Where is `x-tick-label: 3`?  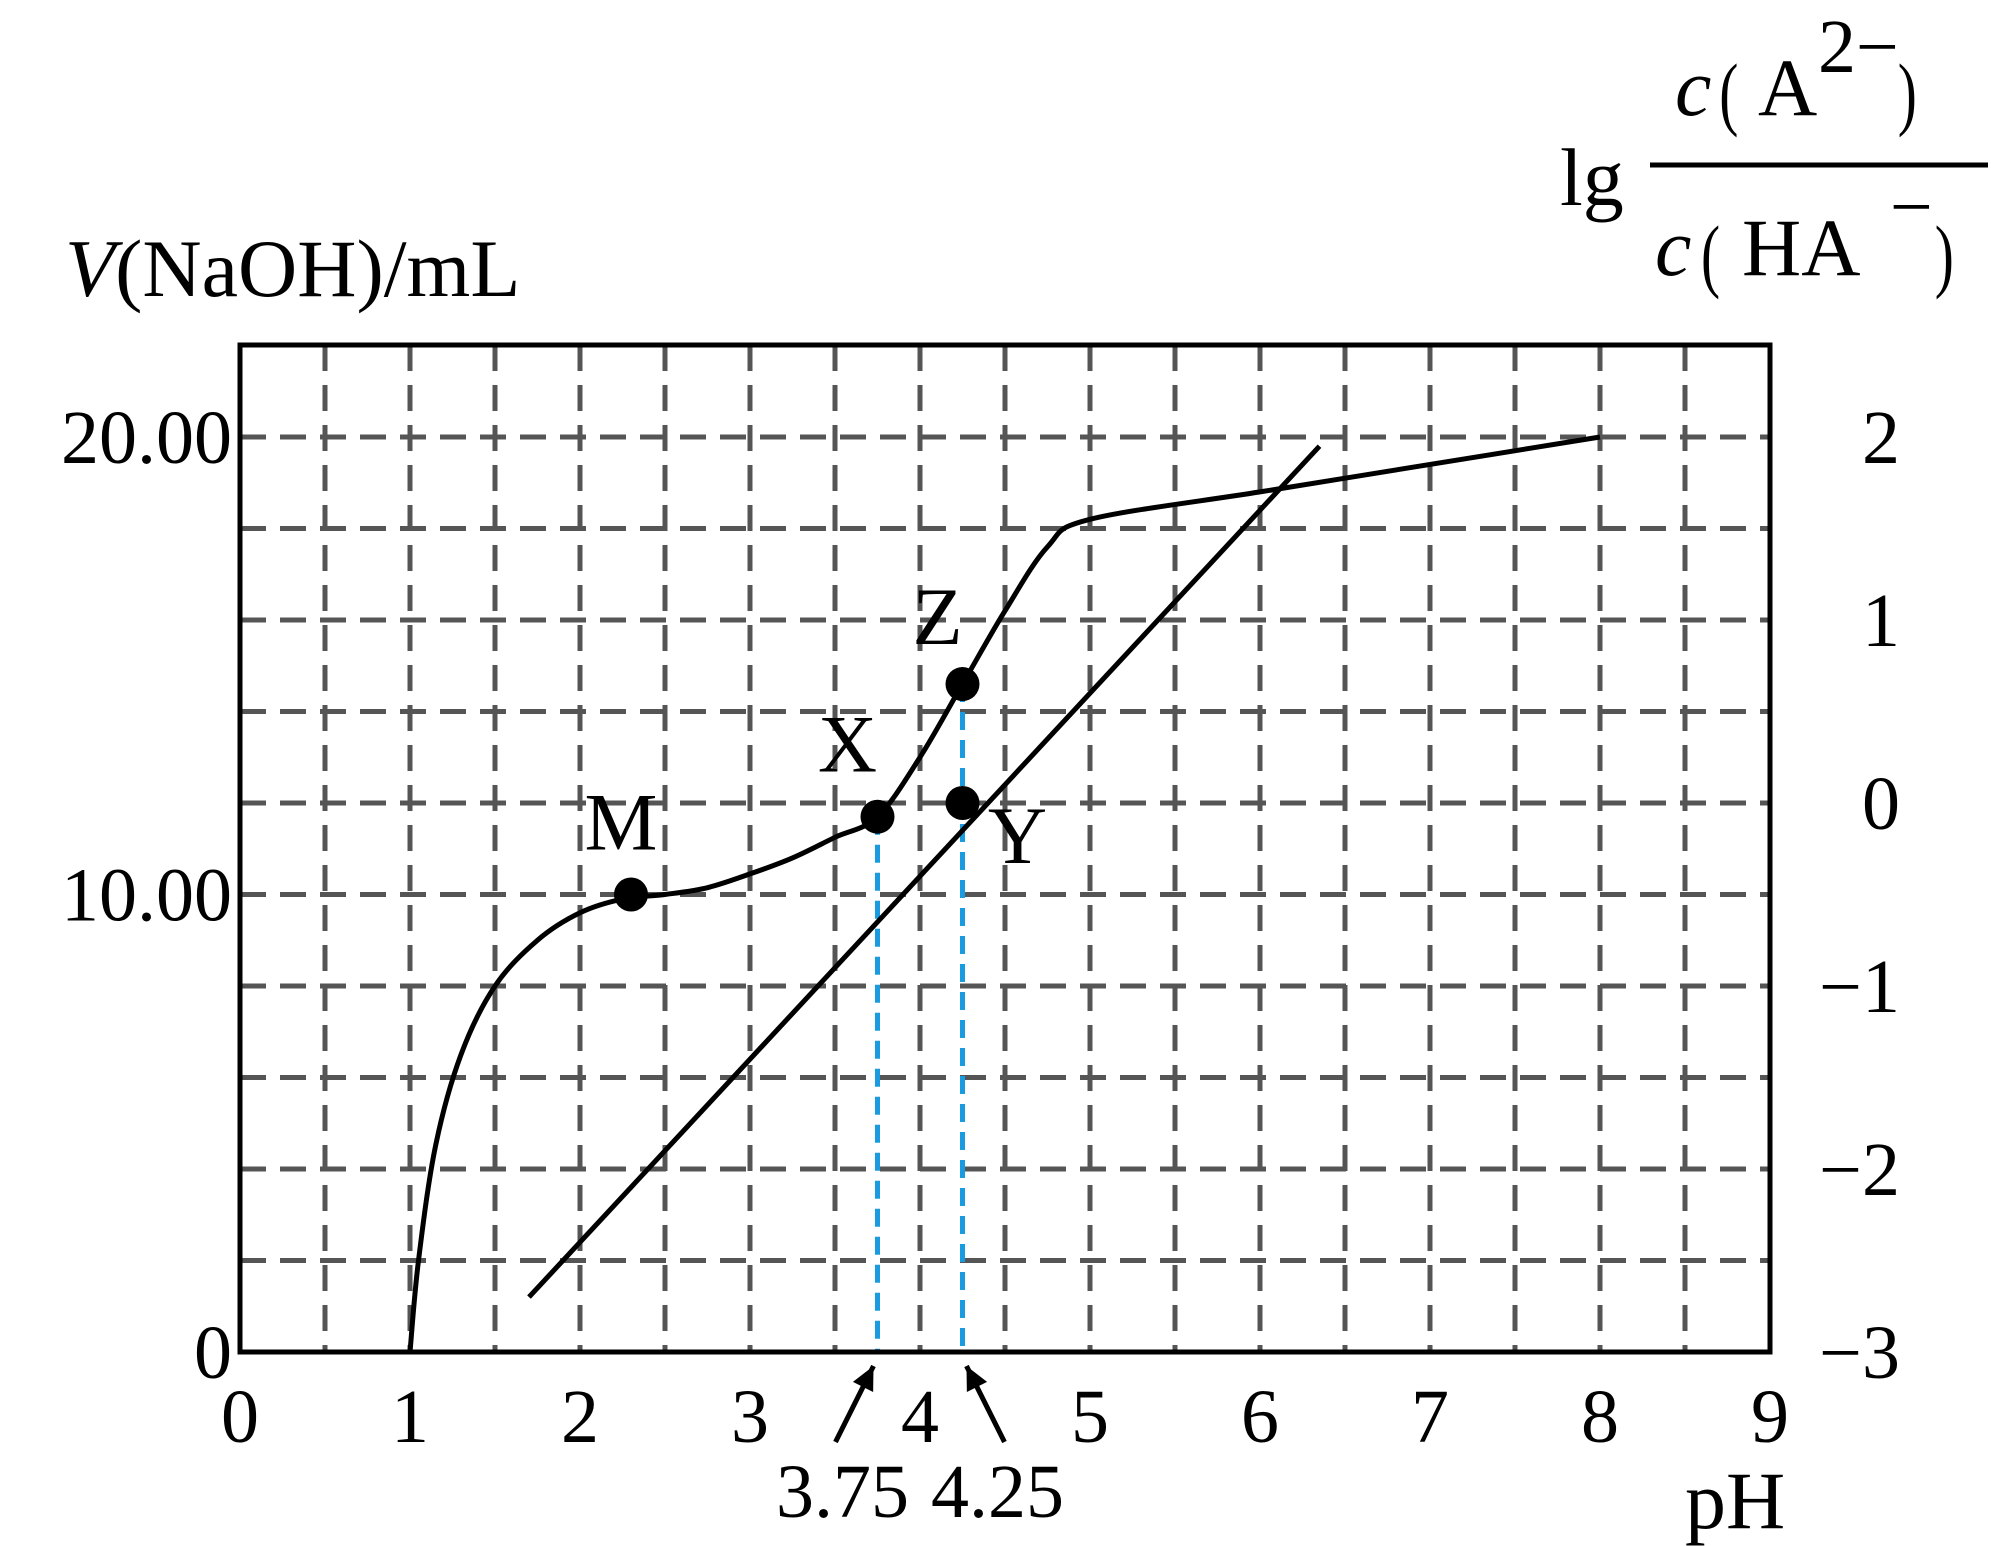 x-tick-label: 3 is located at coordinates (750, 1417).